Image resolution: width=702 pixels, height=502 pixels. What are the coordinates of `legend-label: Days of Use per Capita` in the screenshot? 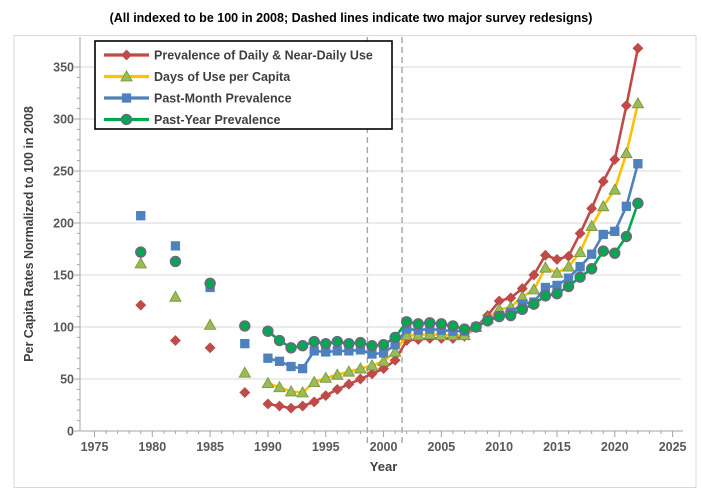 It's located at (222, 77).